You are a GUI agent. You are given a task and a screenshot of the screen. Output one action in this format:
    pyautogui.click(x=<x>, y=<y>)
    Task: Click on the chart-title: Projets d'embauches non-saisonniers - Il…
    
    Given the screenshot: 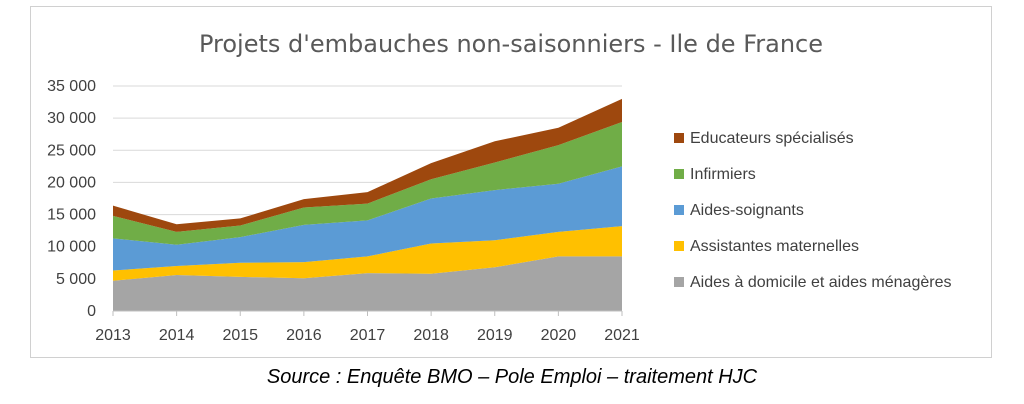 What is the action you would take?
    pyautogui.click(x=511, y=44)
    